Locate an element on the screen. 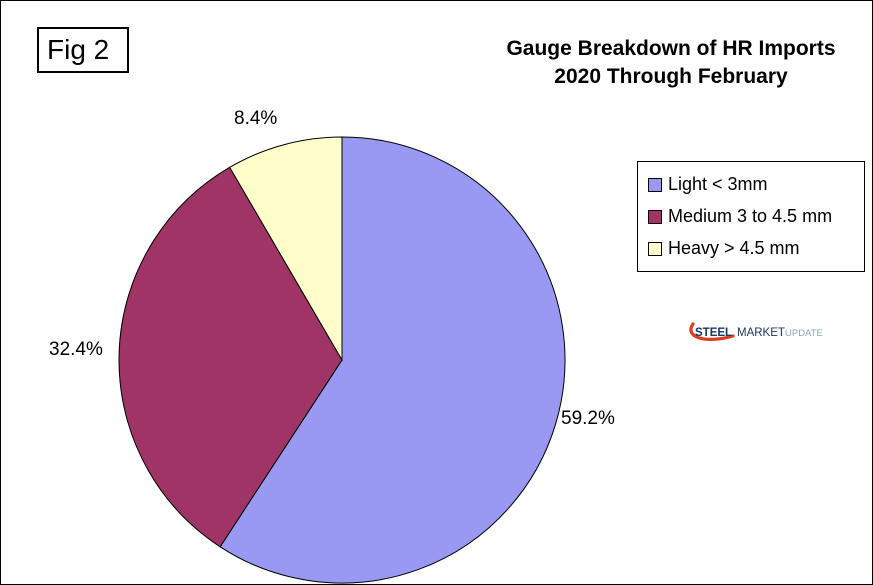 The image size is (873, 585). chart-title-line1: Gauge Breakdown of HR Imports is located at coordinates (671, 48).